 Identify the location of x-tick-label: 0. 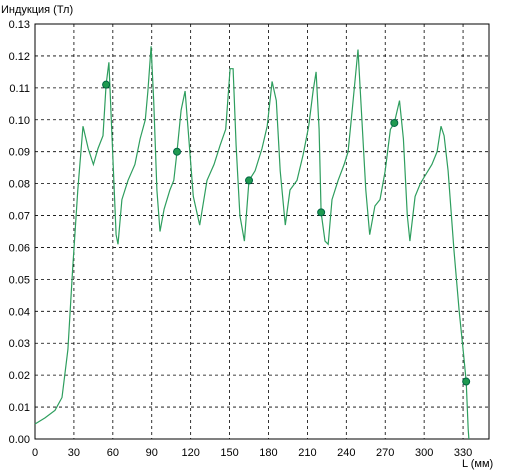
(35, 453).